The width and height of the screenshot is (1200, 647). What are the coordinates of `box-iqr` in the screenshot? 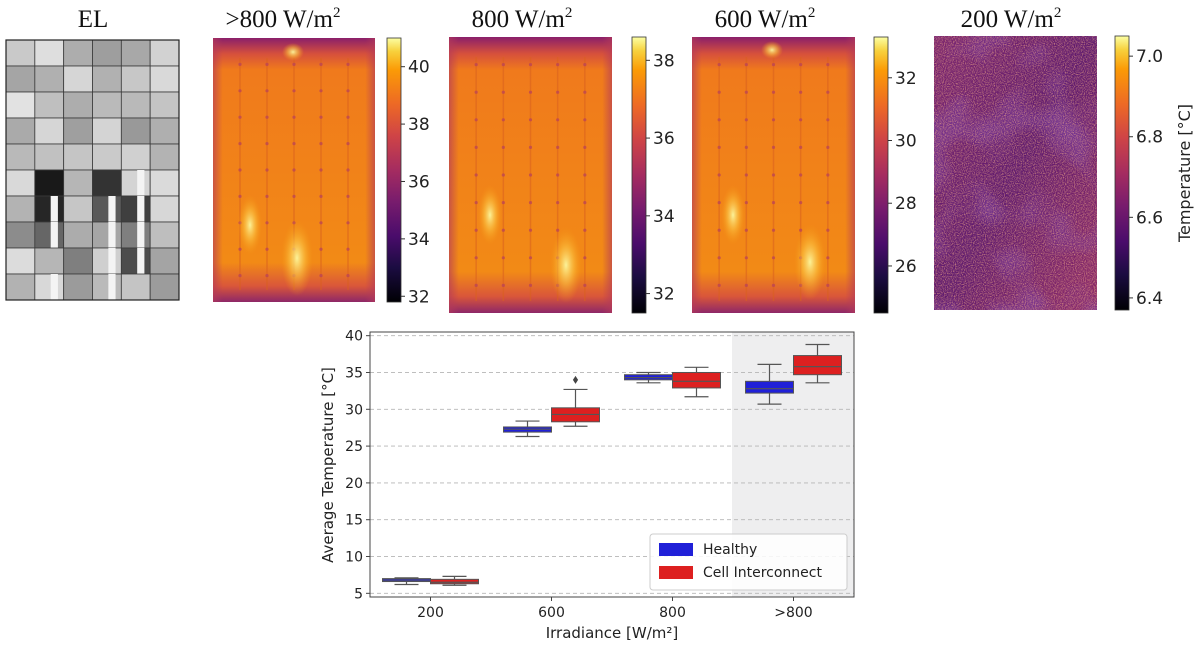 It's located at (817, 365).